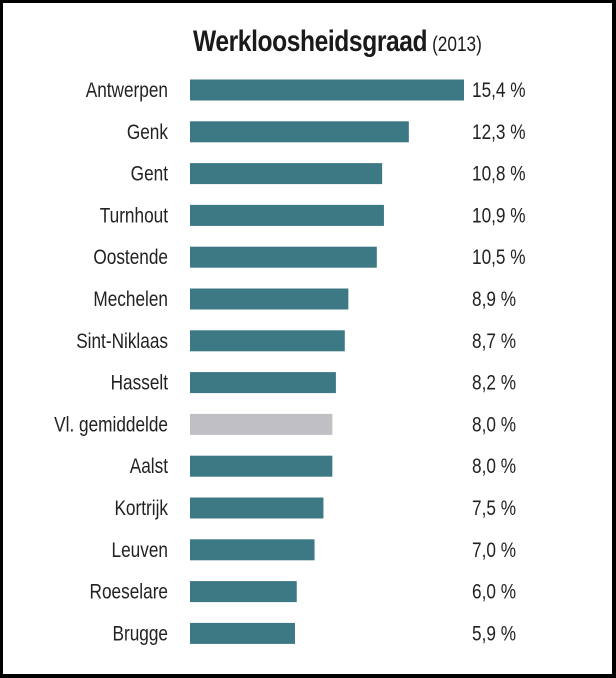 This screenshot has width=616, height=678. I want to click on value-label: 7,5 %, so click(494, 509).